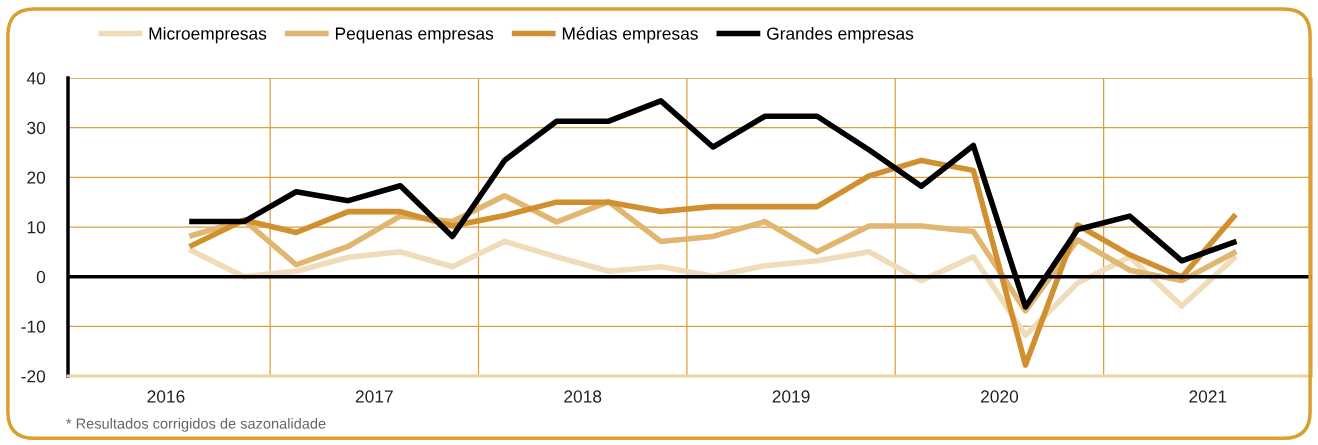 Image resolution: width=1318 pixels, height=445 pixels. What do you see at coordinates (166, 396) in the screenshot?
I see `x-tick-label: 2016` at bounding box center [166, 396].